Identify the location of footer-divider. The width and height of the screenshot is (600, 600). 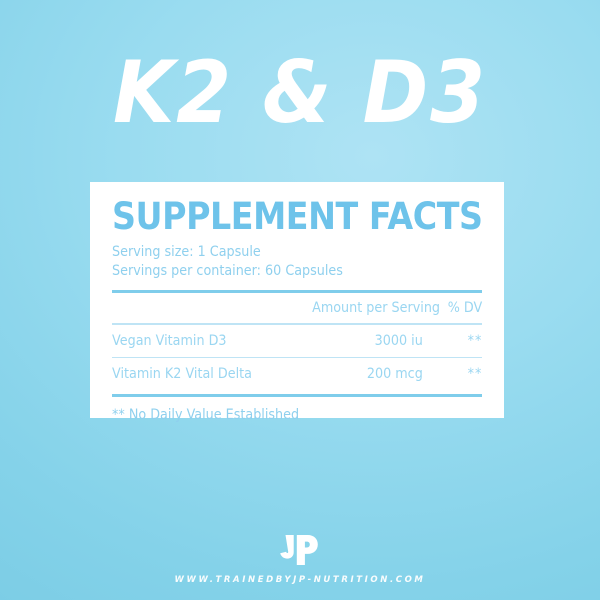
(297, 396).